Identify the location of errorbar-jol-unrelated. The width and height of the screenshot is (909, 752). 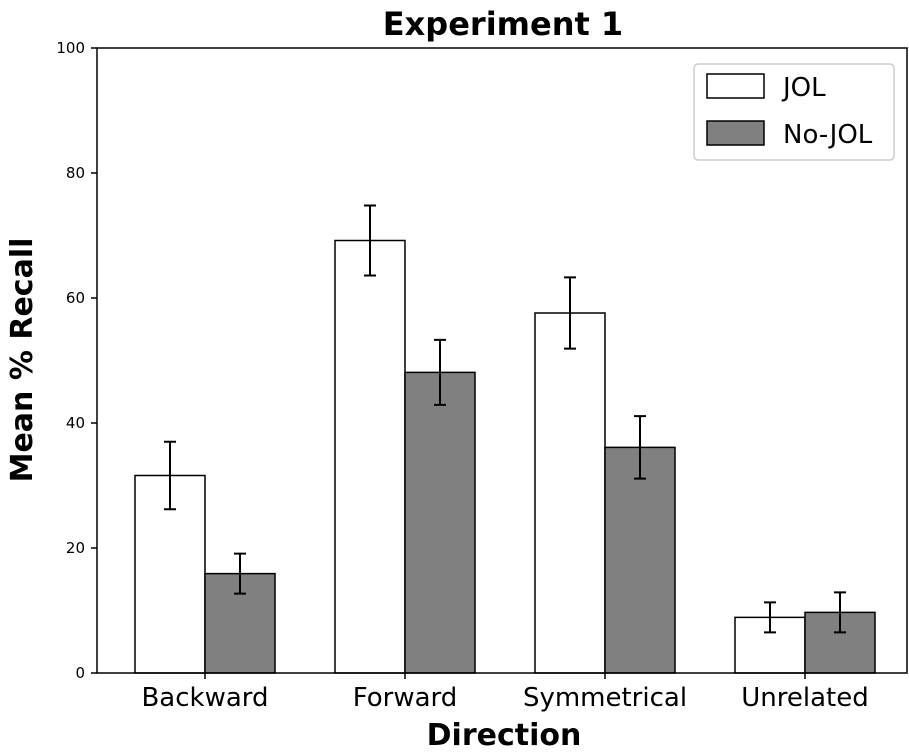
(770, 617).